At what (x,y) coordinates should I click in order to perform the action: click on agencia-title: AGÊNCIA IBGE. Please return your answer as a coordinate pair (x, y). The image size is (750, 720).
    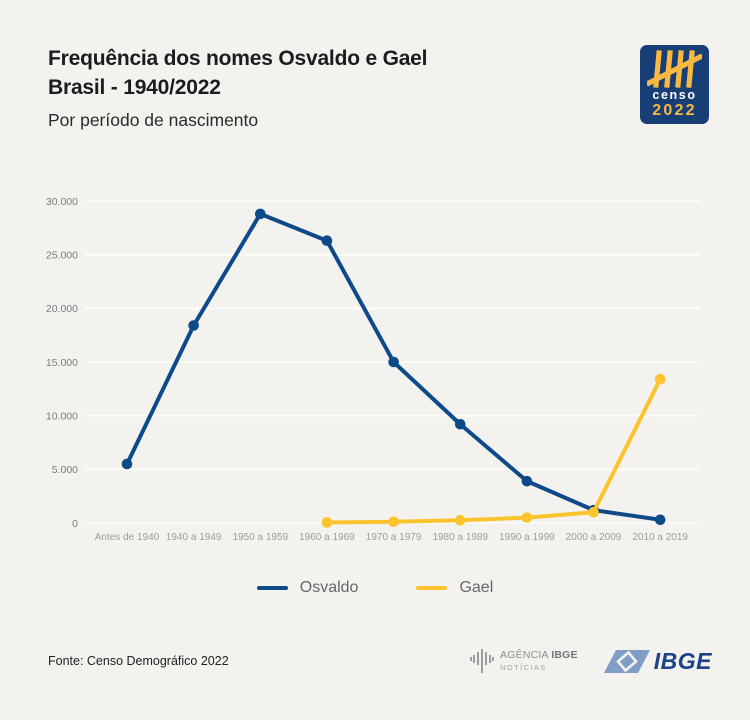
    Looking at the image, I should click on (539, 654).